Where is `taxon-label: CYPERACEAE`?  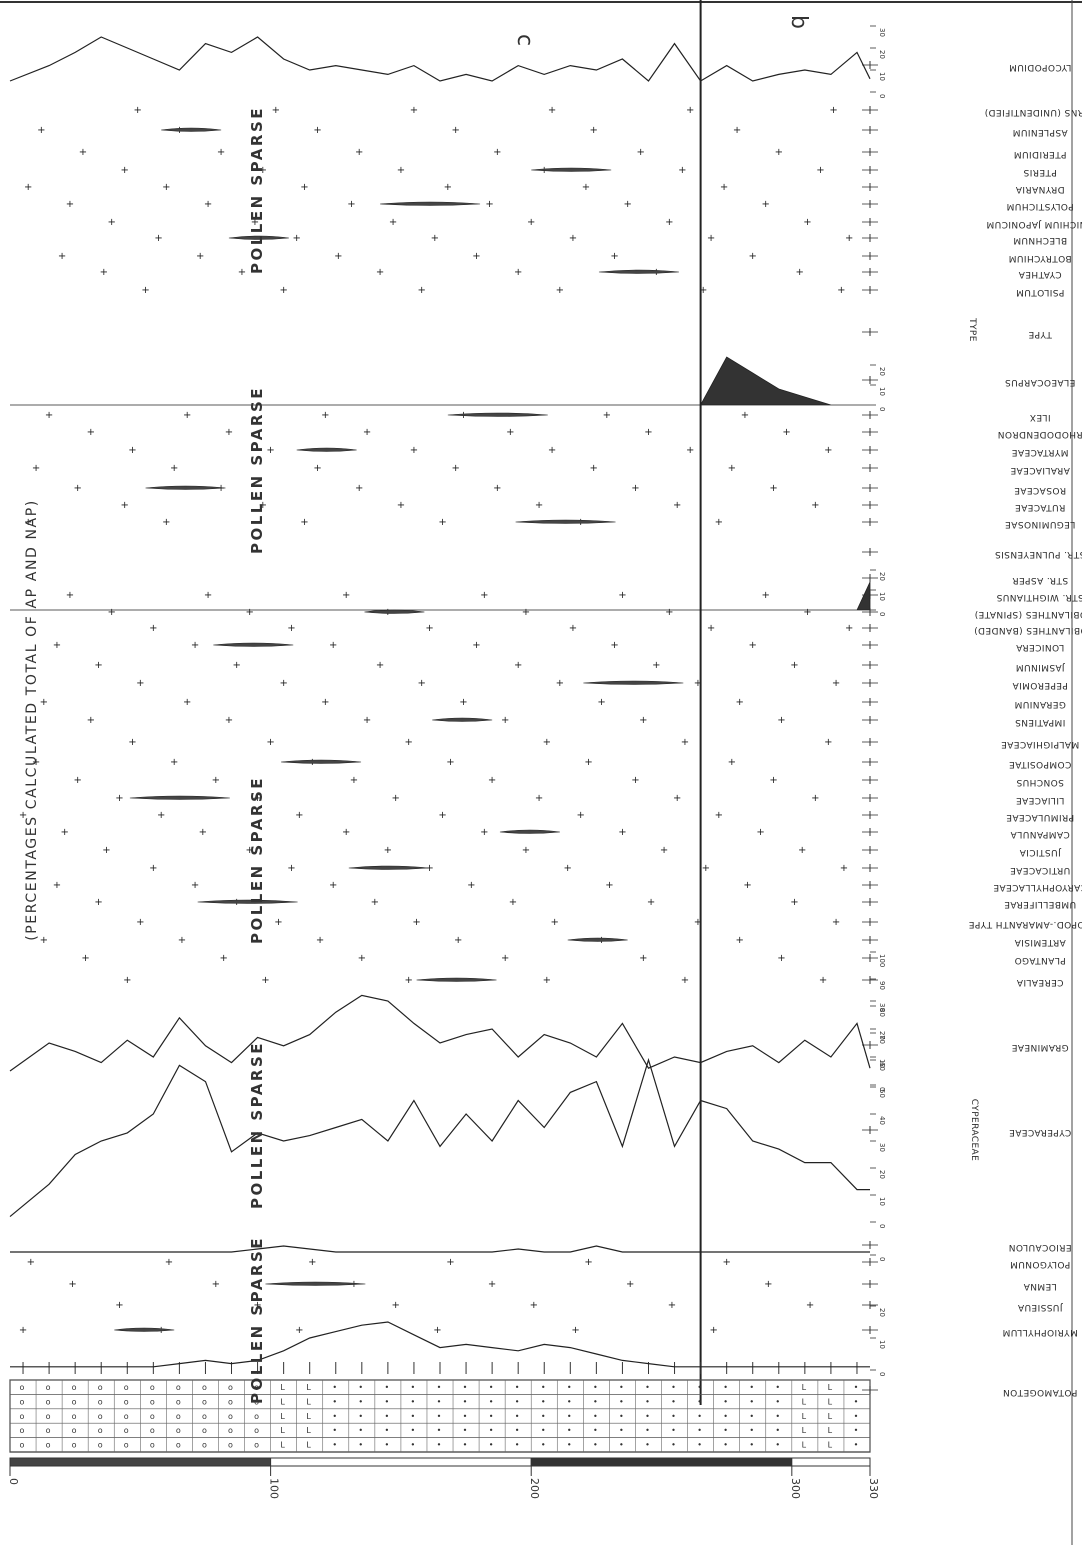
taxon-label: CYPERACEAE is located at coordinates (1040, 1132).